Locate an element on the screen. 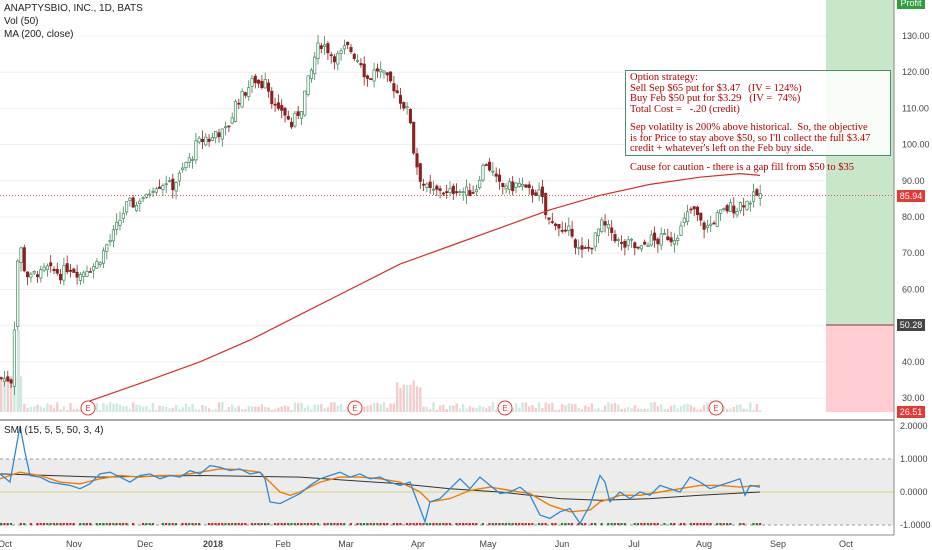  smi-main-line is located at coordinates (380, 475).